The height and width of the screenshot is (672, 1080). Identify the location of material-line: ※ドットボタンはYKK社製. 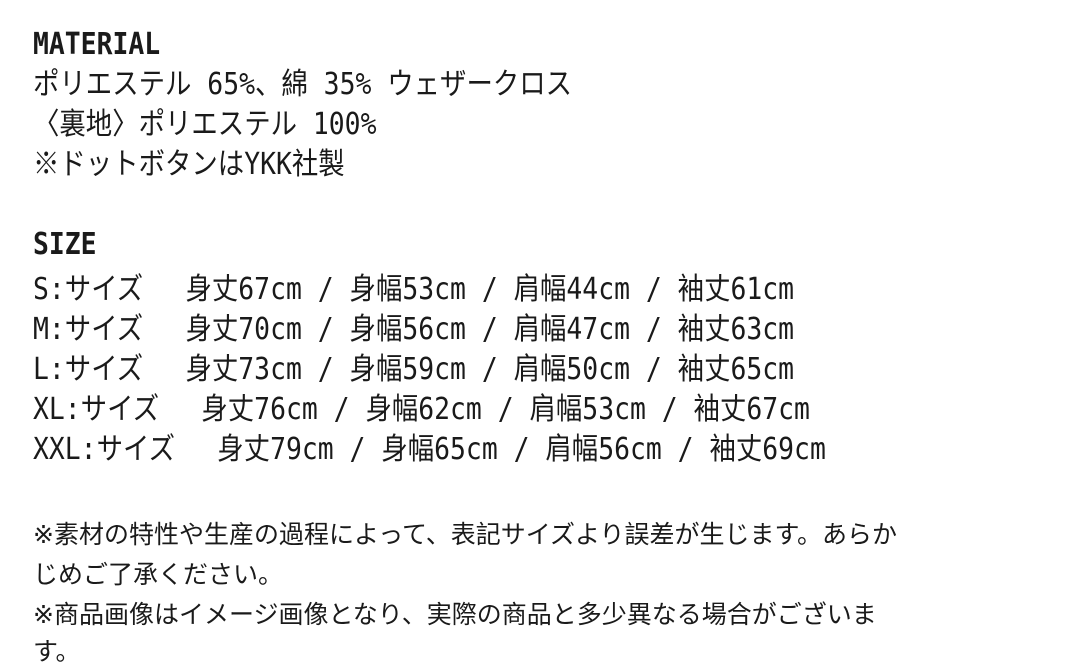
(189, 164).